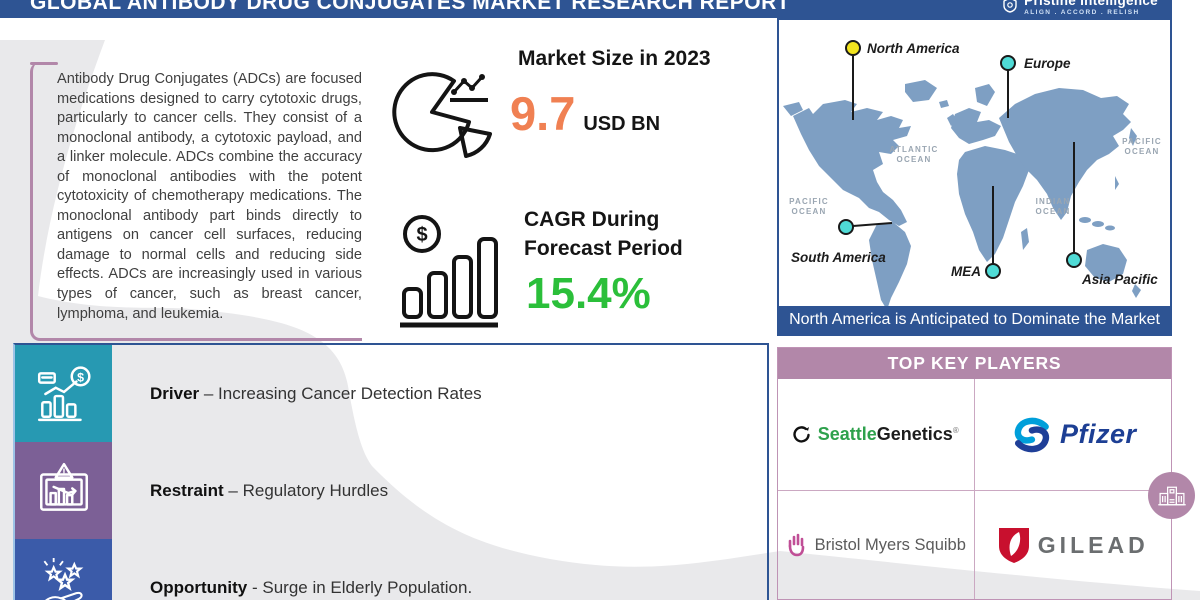 Image resolution: width=1200 pixels, height=600 pixels. I want to click on opportunity-stars-icon, so click(63, 578).